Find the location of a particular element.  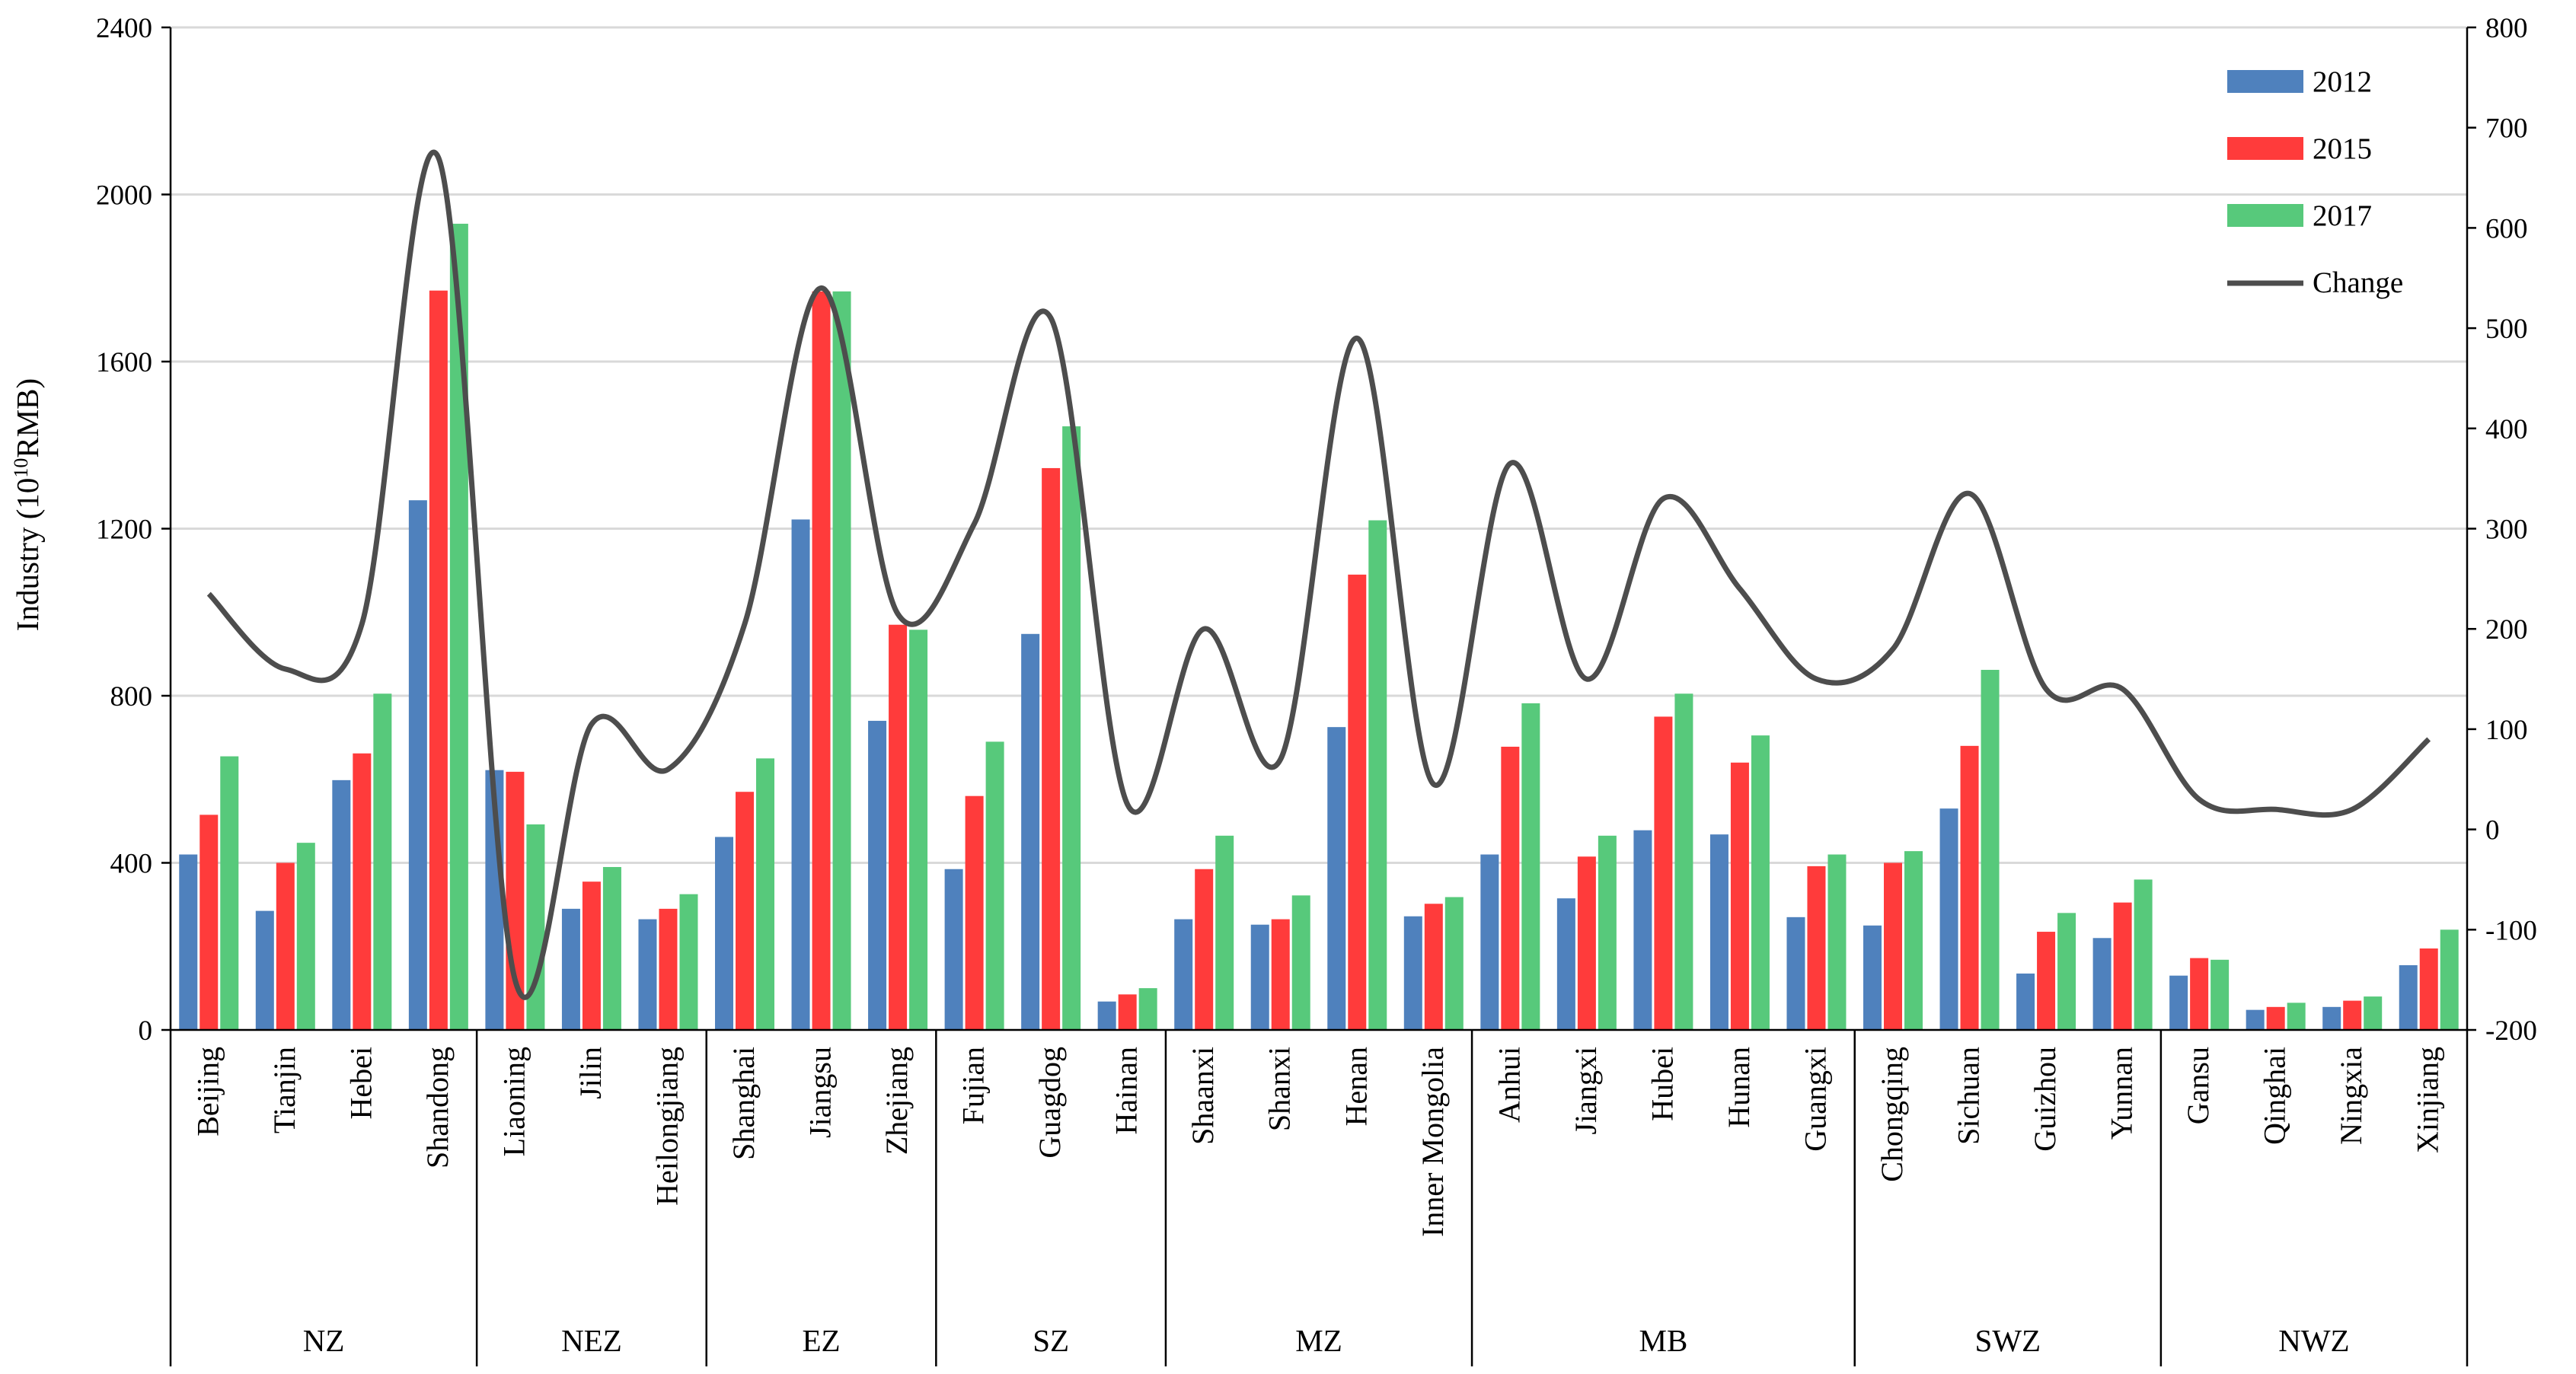

category-label: Hebei is located at coordinates (360, 1083).